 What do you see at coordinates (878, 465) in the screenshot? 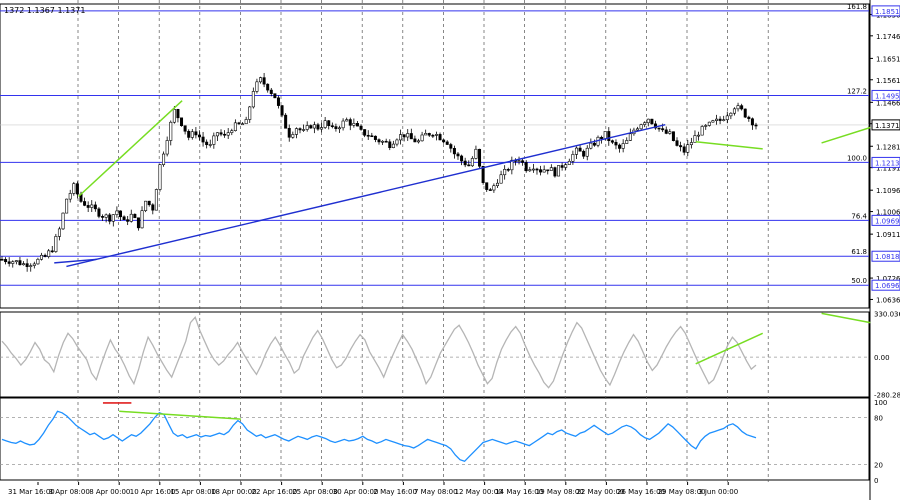
I see `rsi-tick-label: 20` at bounding box center [878, 465].